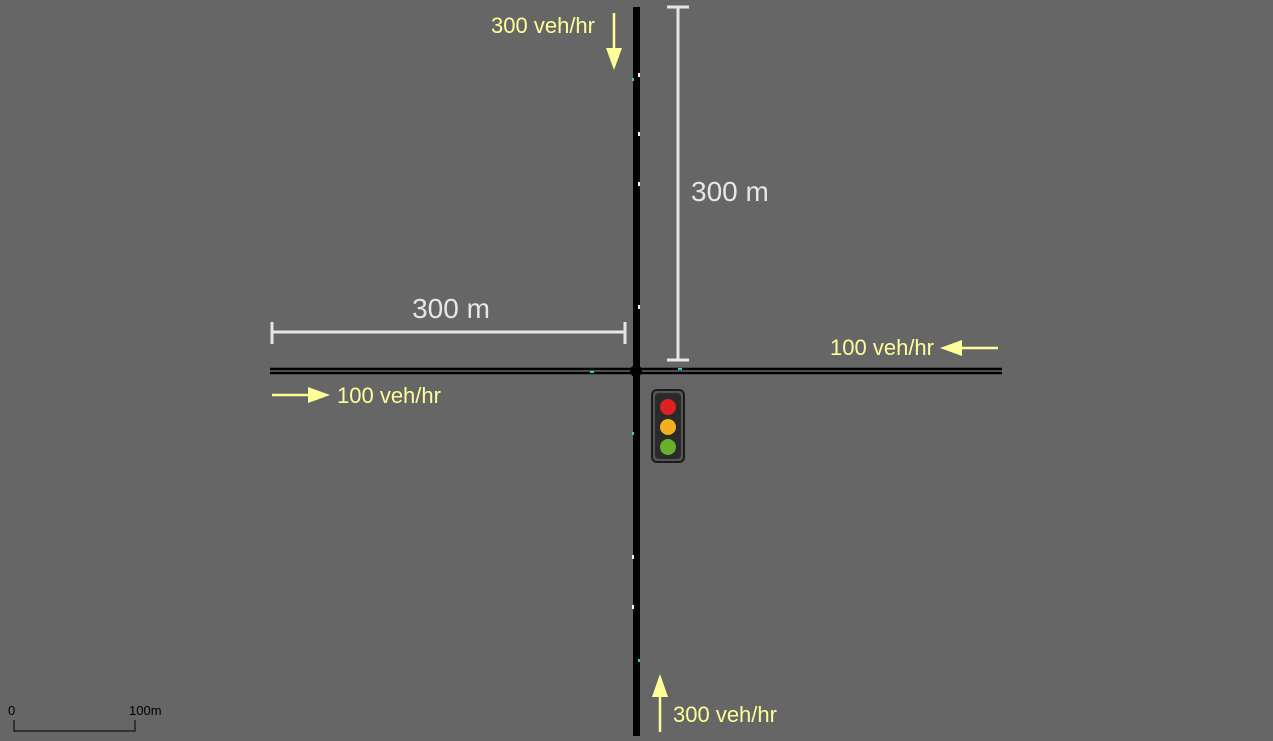 The height and width of the screenshot is (741, 1273). I want to click on south-inflow-arrow-icon, so click(660, 703).